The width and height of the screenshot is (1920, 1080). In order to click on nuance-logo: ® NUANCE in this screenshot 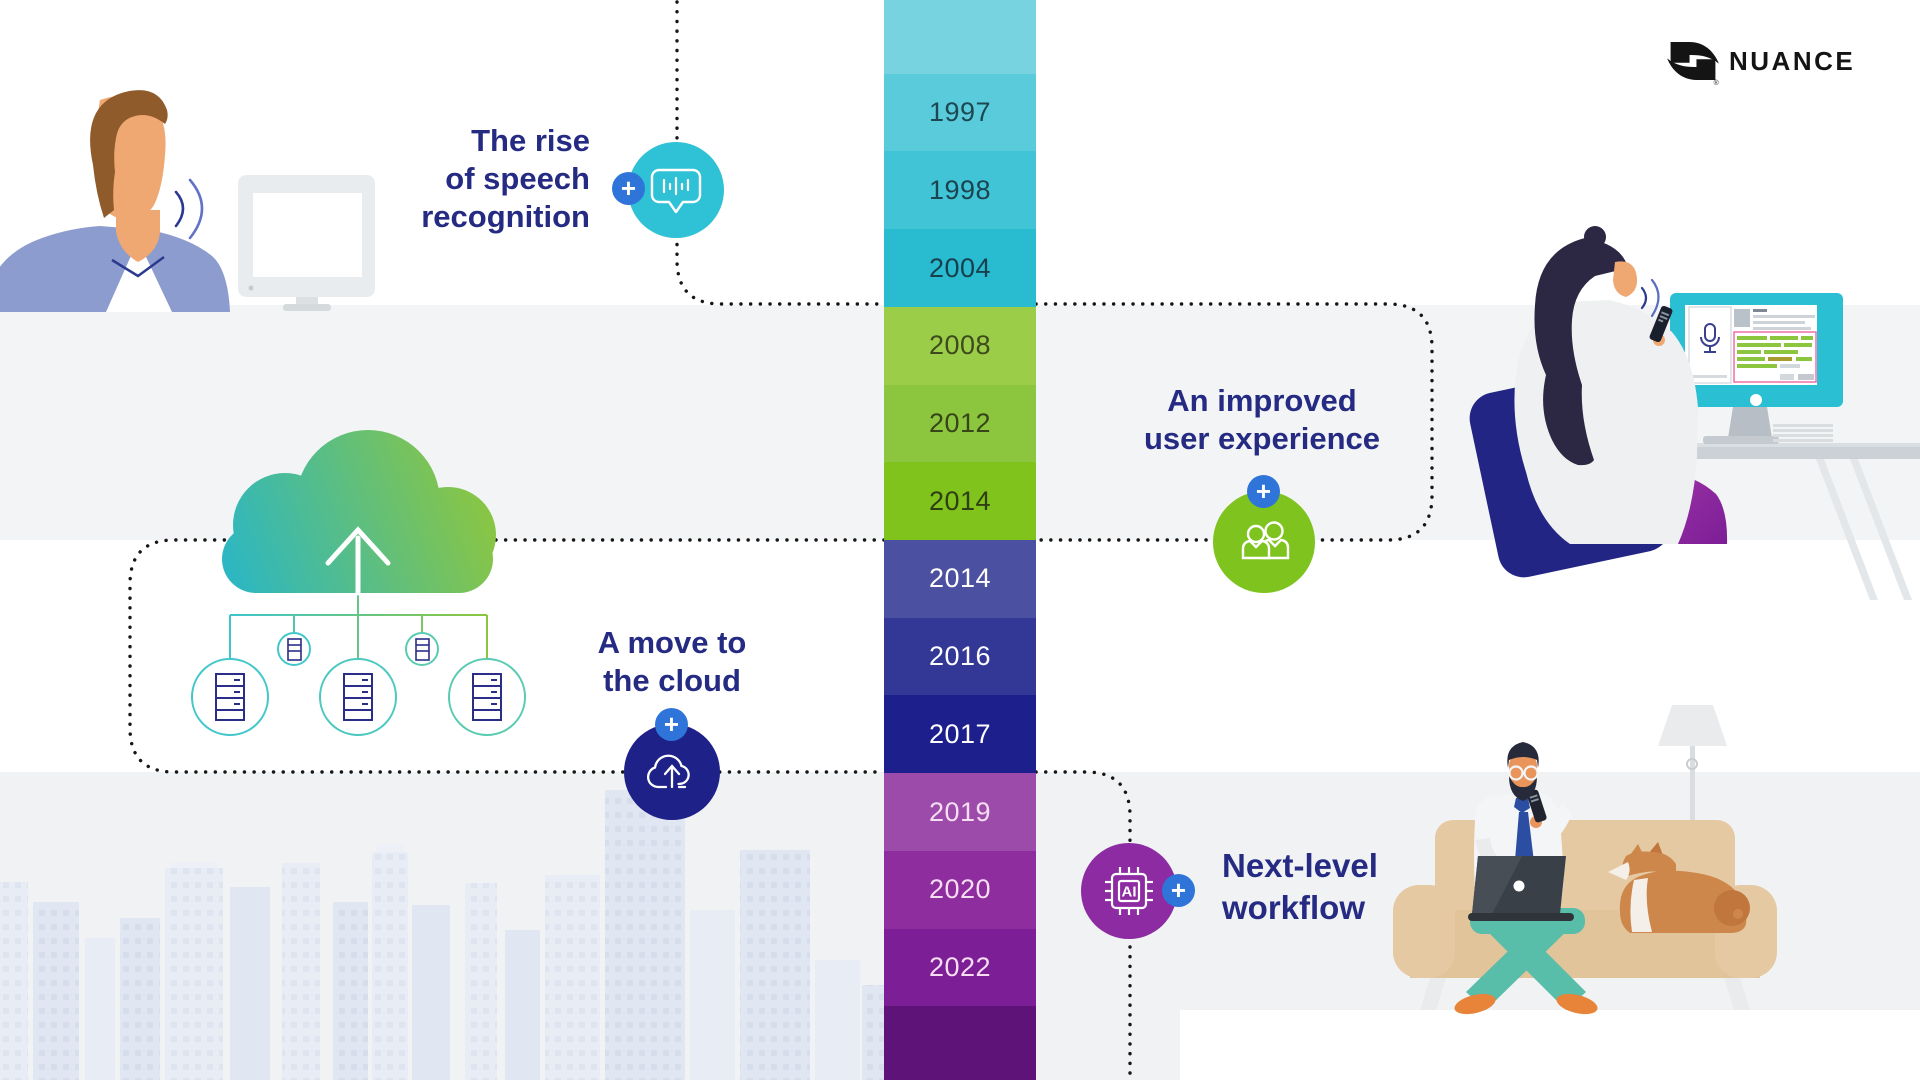, I will do `click(1759, 61)`.